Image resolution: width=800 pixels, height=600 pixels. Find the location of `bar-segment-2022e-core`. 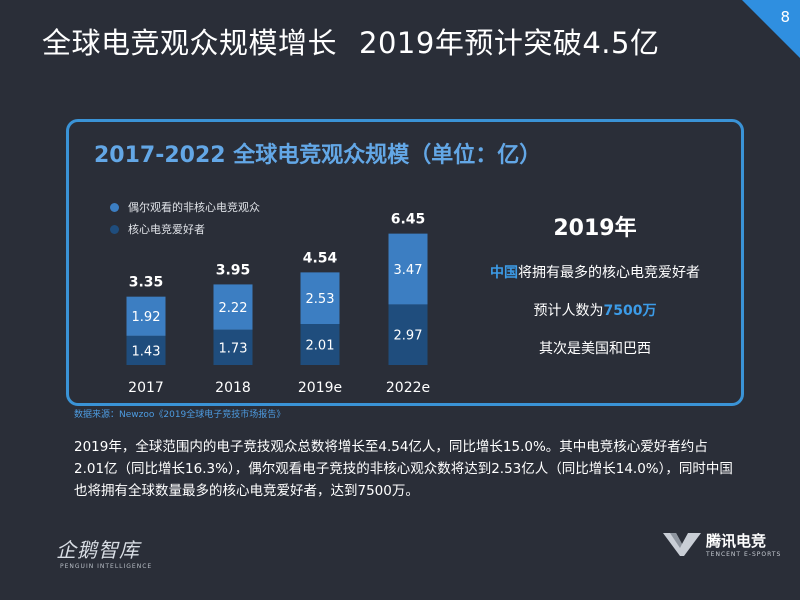

bar-segment-2022e-core is located at coordinates (408, 334).